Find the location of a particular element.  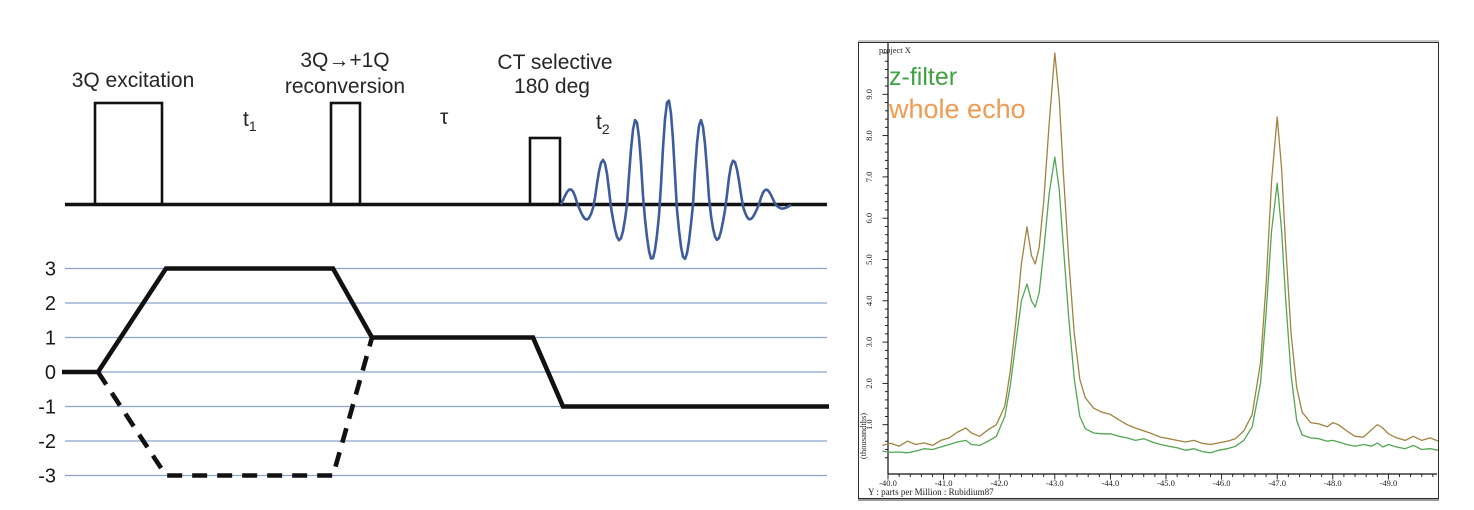

coherence-path-solid is located at coordinates (445, 337).